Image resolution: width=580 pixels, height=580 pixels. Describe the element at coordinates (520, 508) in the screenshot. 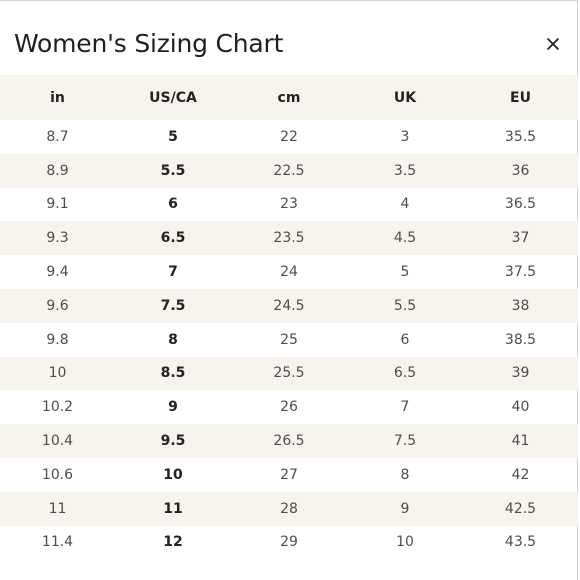

I see `cell-eu: 42.5` at that location.